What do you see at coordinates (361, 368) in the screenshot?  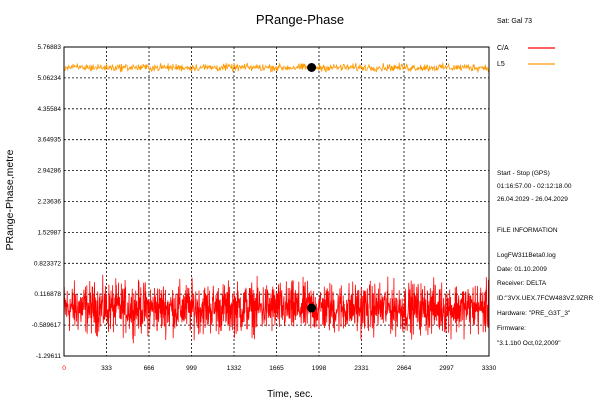 I see `x-tick-label: 2331` at bounding box center [361, 368].